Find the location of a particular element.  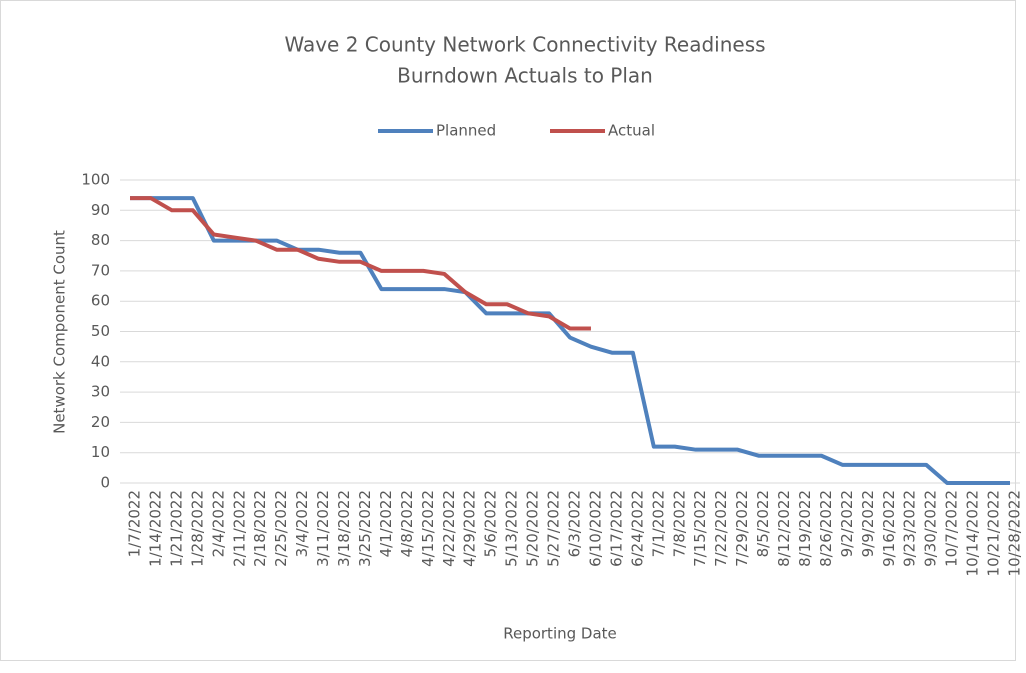

chart-subtitle: Burndown Actuals to Plan is located at coordinates (525, 76).